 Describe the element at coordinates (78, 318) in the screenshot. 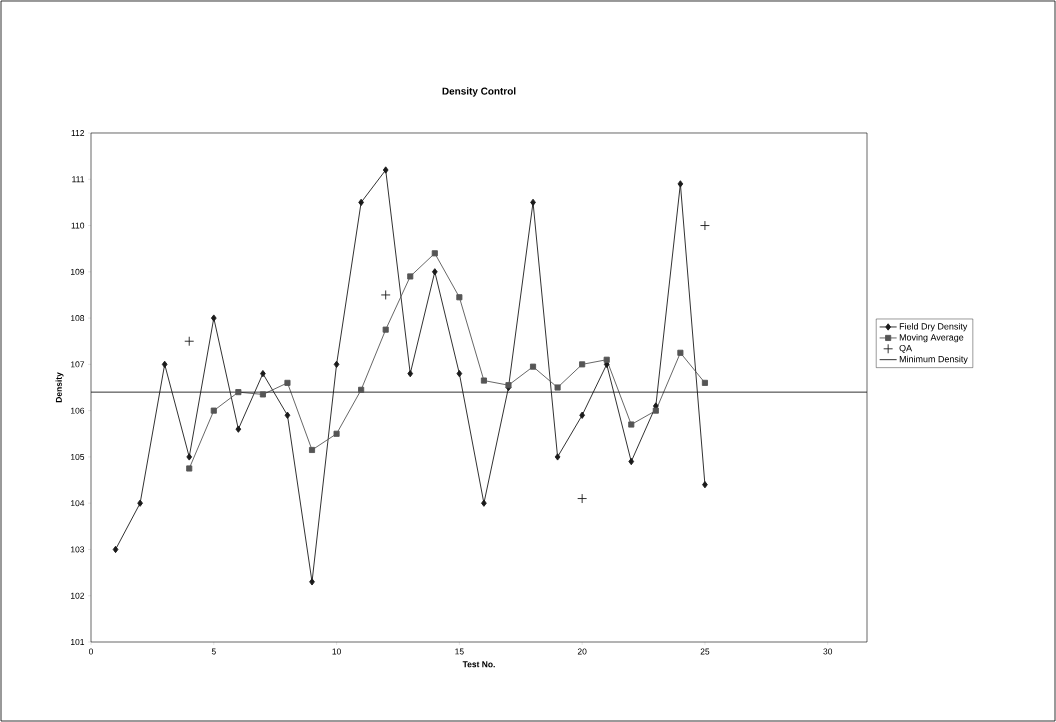

I see `y-tick-label: 108` at that location.